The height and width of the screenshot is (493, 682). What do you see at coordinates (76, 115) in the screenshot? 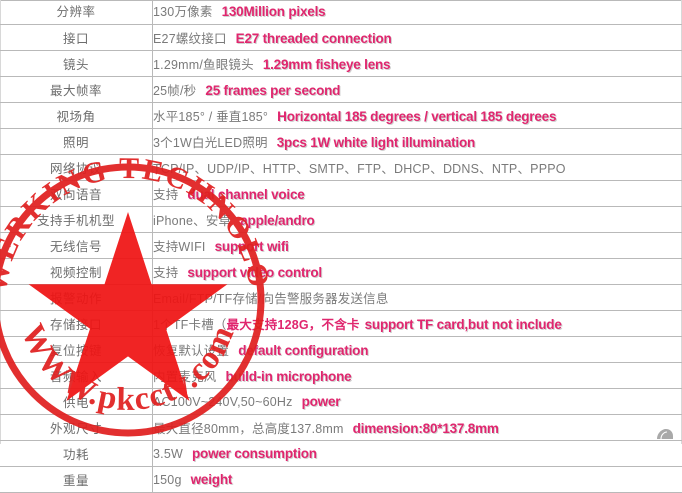
I see `row-label: 视场角` at bounding box center [76, 115].